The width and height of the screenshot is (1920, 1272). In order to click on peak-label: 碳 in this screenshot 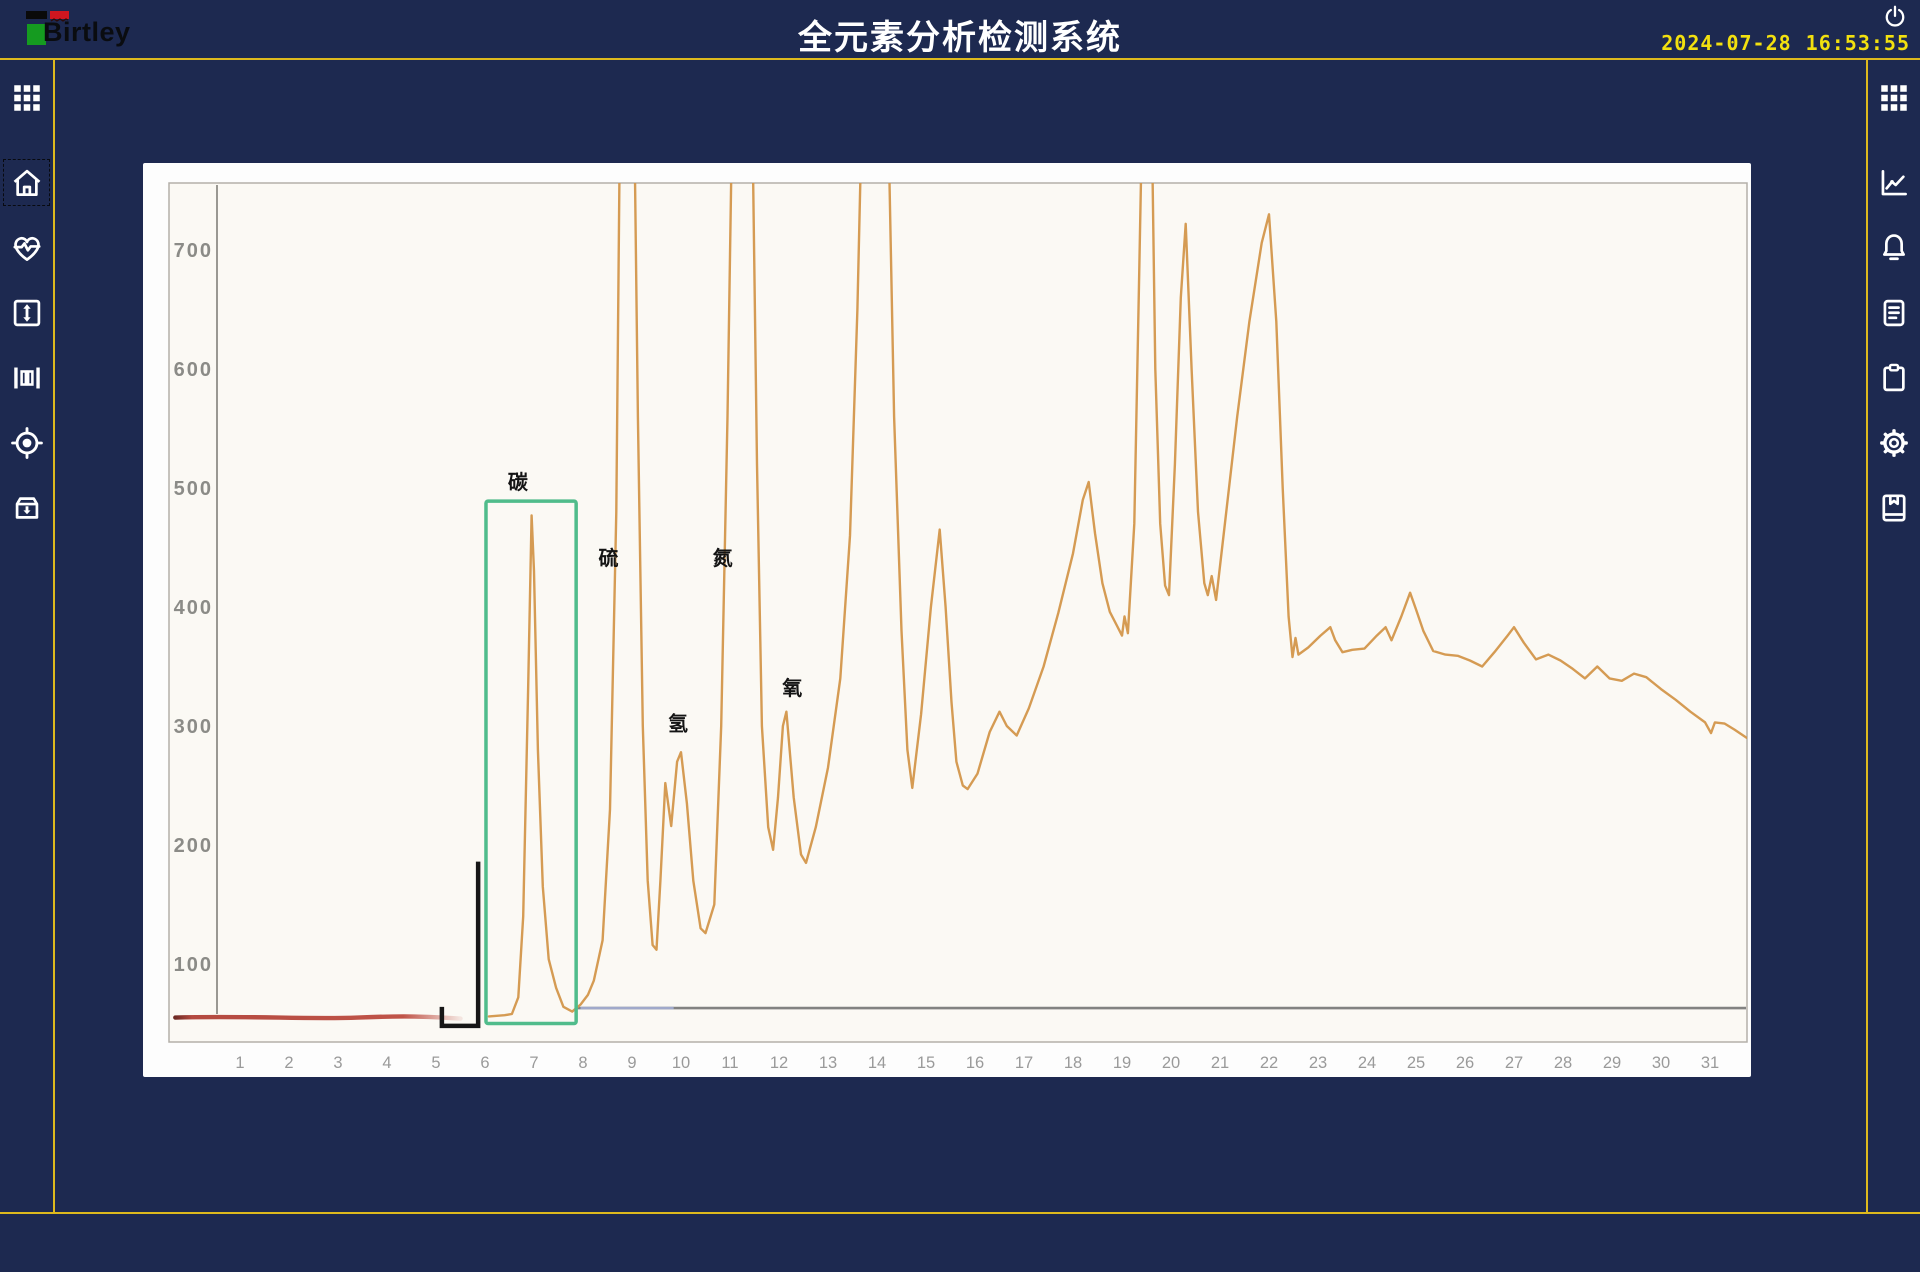, I will do `click(518, 482)`.